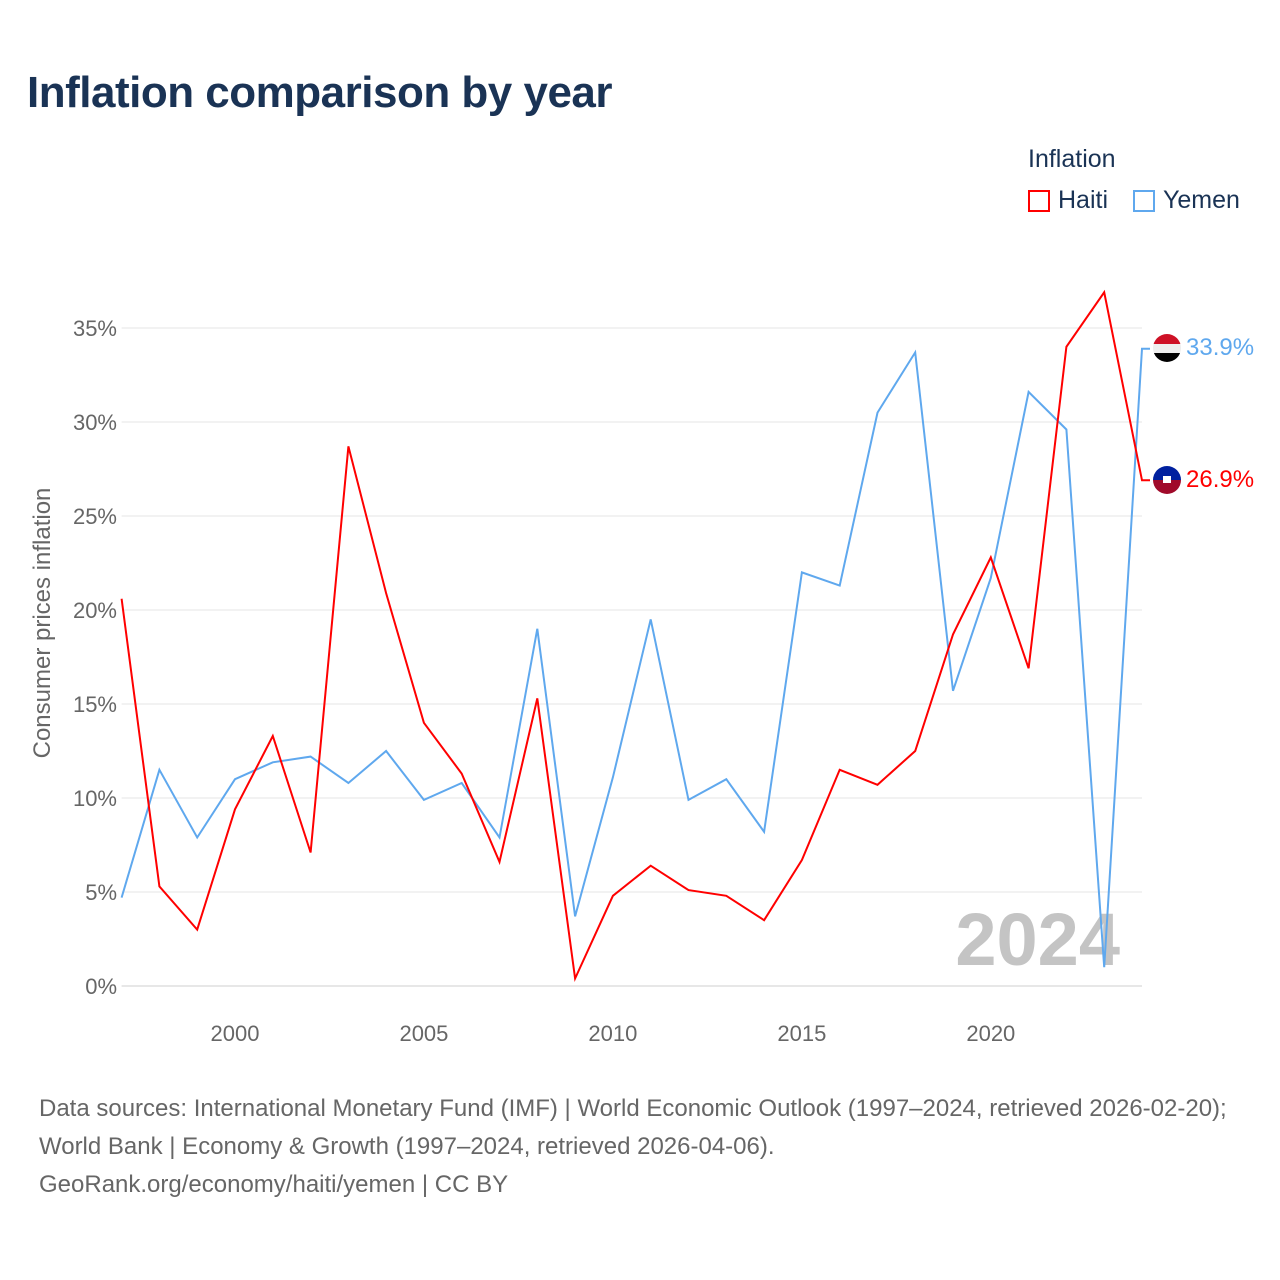 The width and height of the screenshot is (1280, 1280). I want to click on watermark-year: 2024, so click(1037, 939).